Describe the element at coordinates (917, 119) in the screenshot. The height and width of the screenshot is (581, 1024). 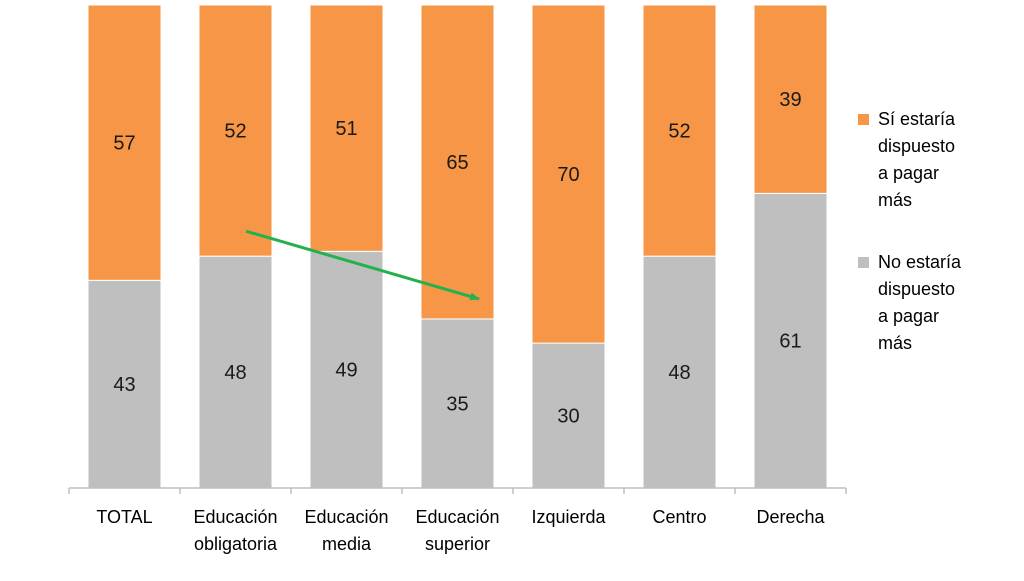
I see `legend-label-line: Sí estaría` at that location.